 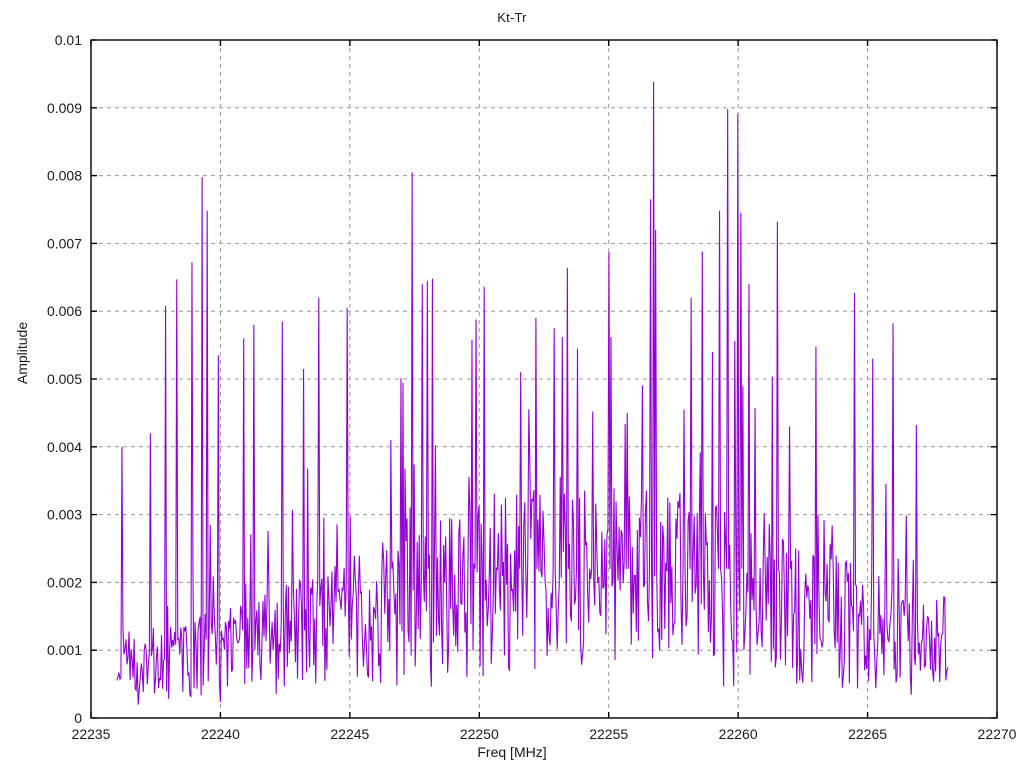 What do you see at coordinates (64, 515) in the screenshot?
I see `y-tick-label: 0.003` at bounding box center [64, 515].